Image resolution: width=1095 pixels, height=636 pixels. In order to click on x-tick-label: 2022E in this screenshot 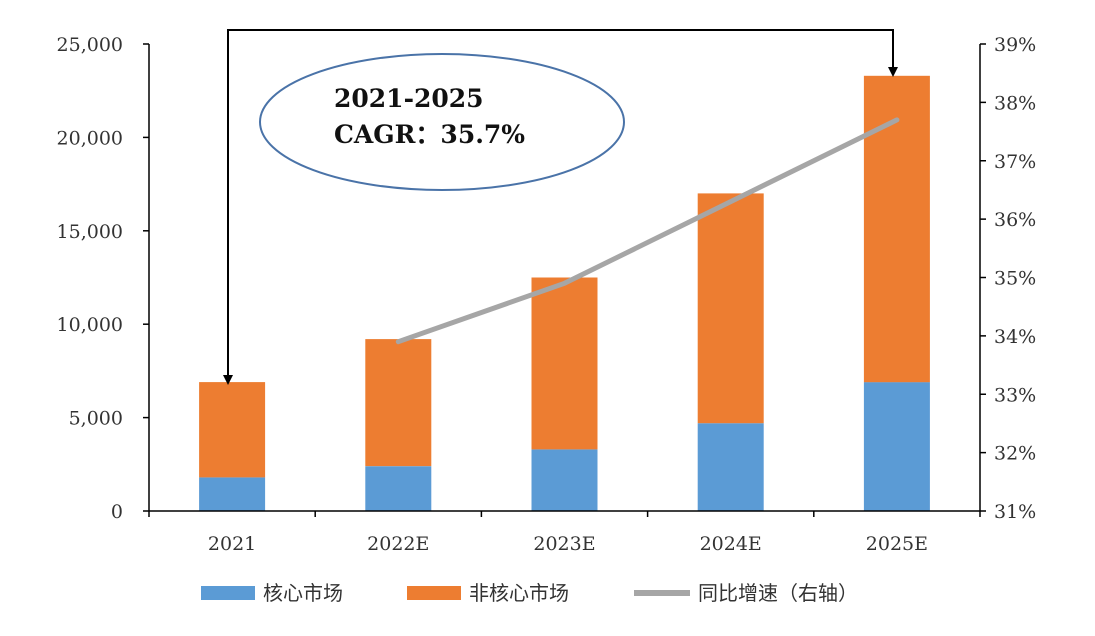, I will do `click(398, 544)`.